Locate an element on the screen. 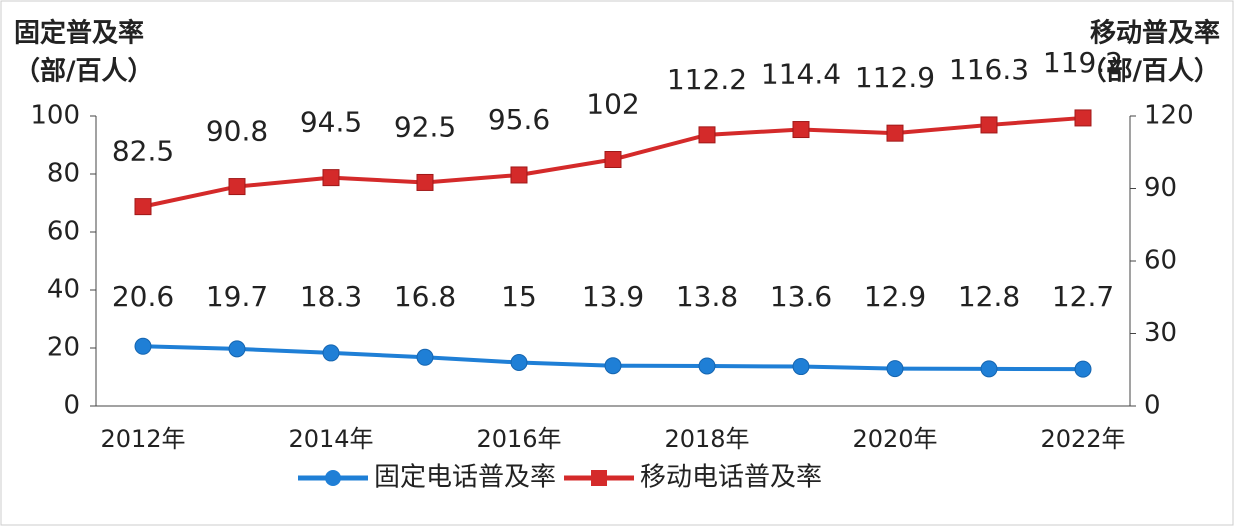  y2-tick-label: 30 is located at coordinates (1160, 333).